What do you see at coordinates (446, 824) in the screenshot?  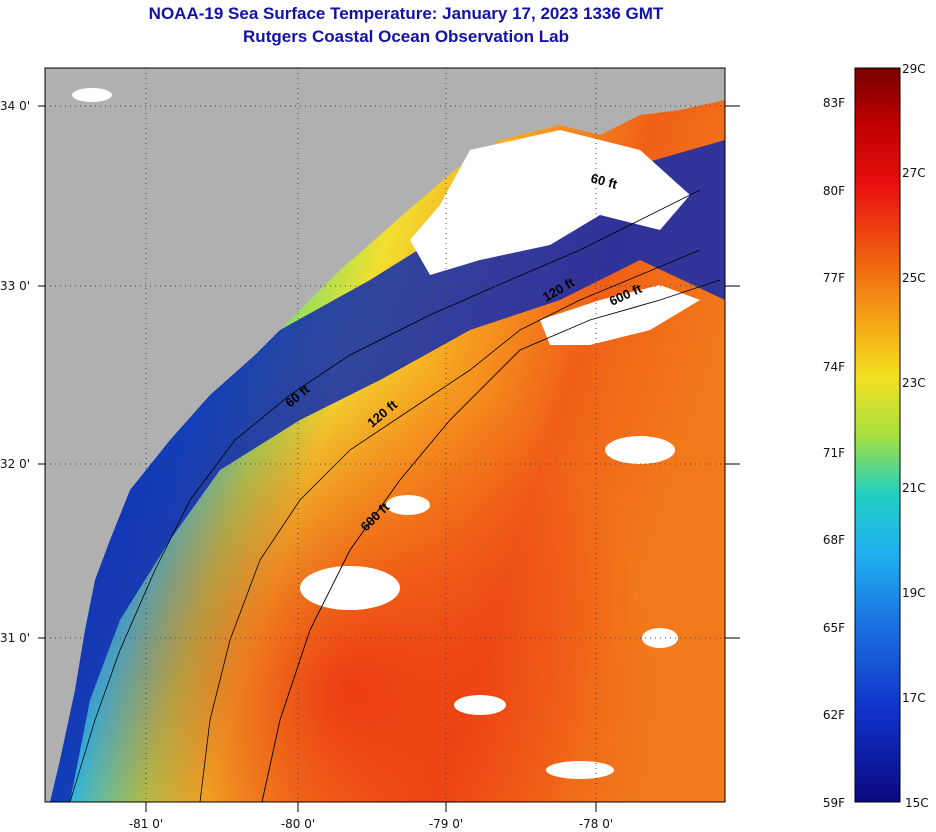 I see `lon-label-79: -79 0'` at bounding box center [446, 824].